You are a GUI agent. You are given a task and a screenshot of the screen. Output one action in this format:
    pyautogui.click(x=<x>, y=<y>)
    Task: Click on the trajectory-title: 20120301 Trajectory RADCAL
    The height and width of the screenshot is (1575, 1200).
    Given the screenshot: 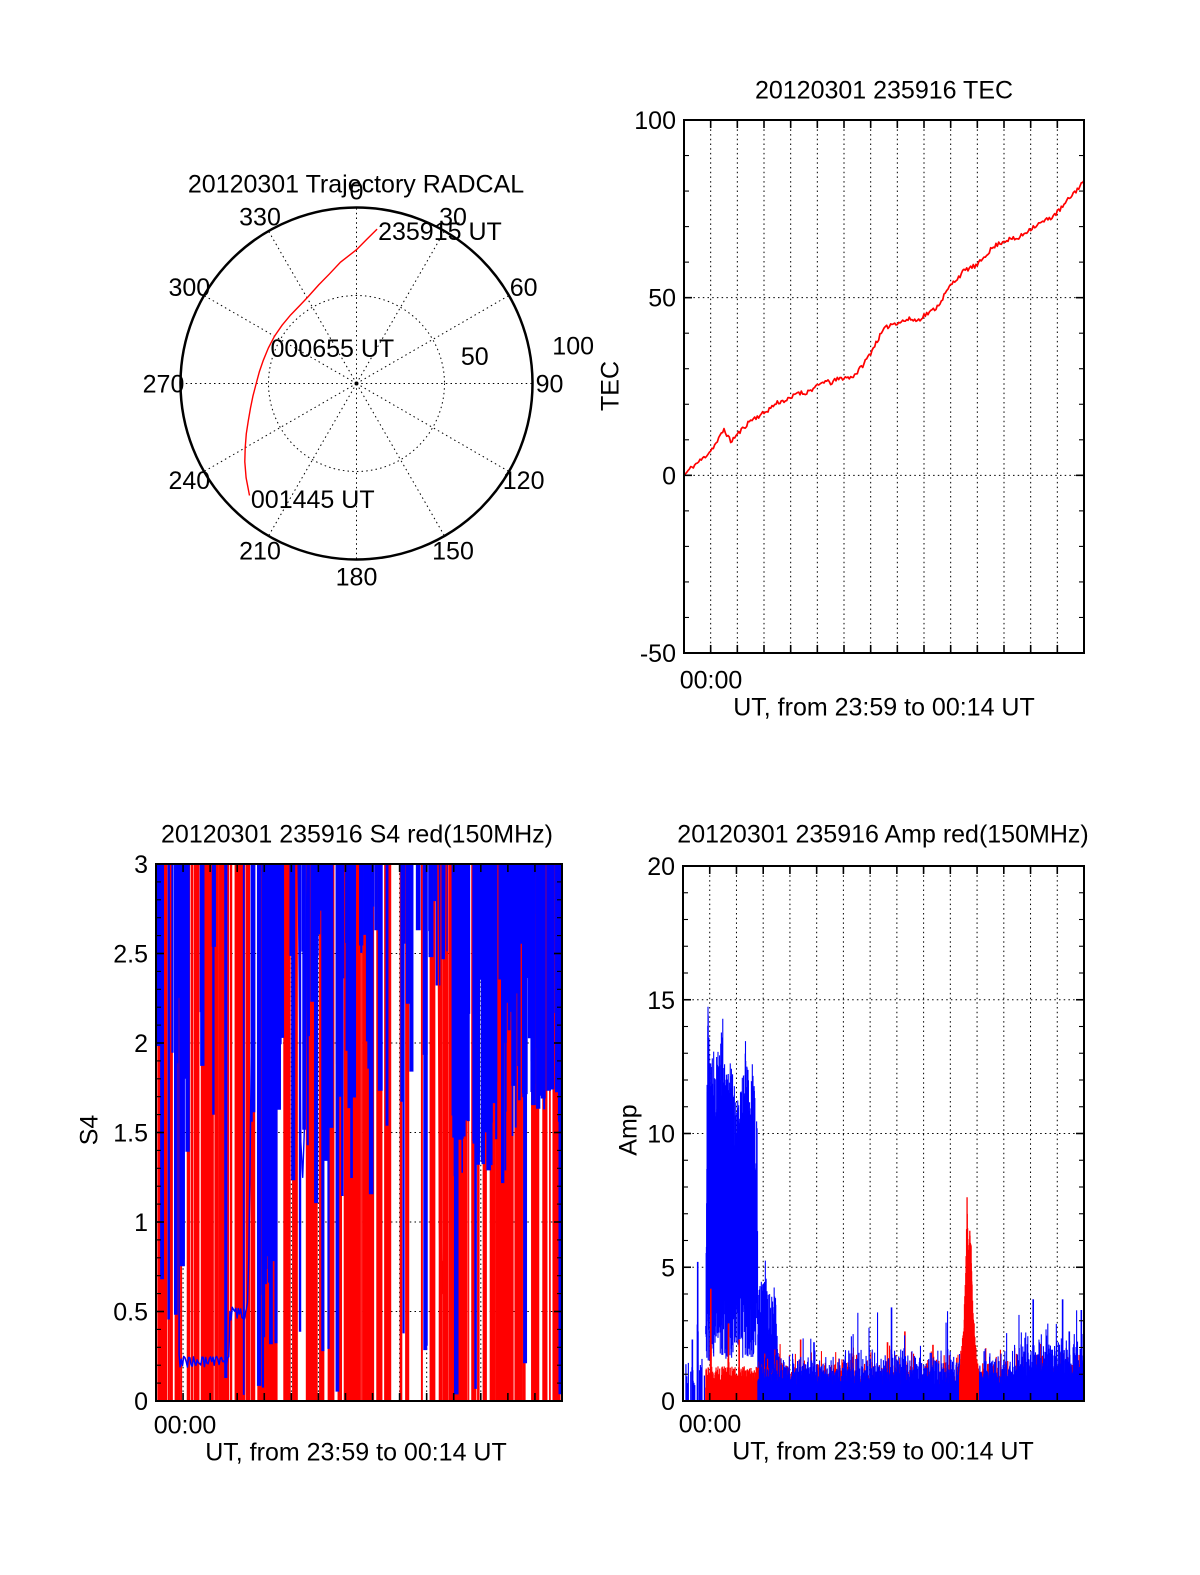 What is the action you would take?
    pyautogui.click(x=356, y=184)
    